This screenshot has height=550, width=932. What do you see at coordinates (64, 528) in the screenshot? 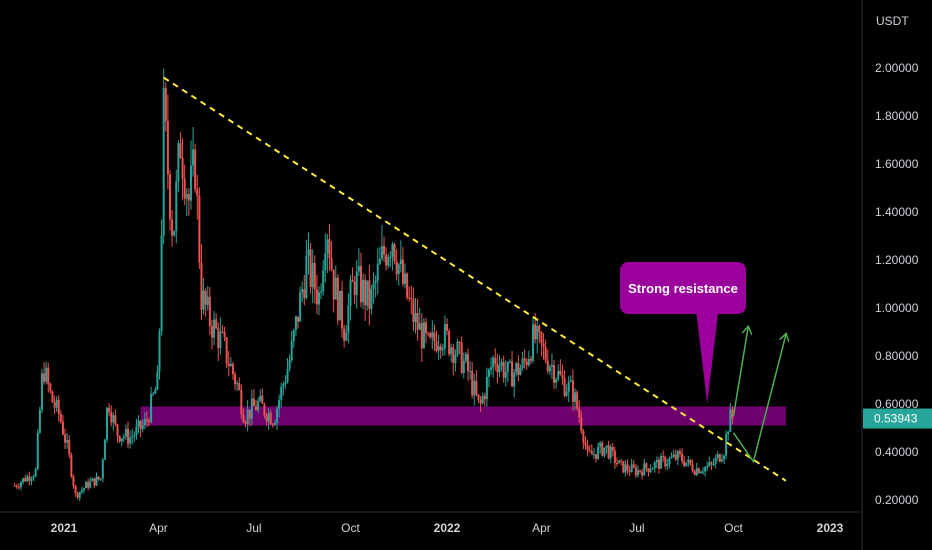
I see `x-tick-label: 2021` at bounding box center [64, 528].